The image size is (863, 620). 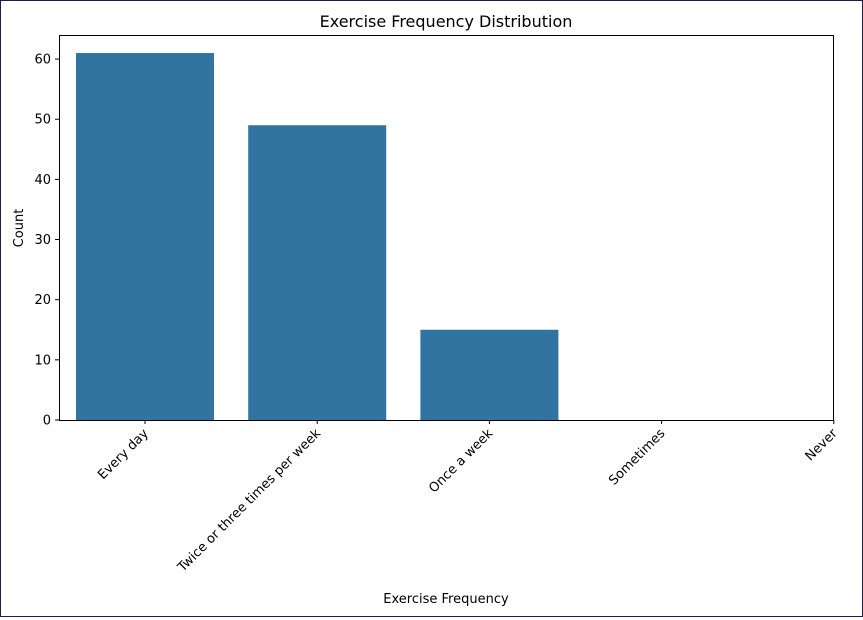 I want to click on y-axis: 0 10 20 30 40 50 60, so click(x=46, y=241).